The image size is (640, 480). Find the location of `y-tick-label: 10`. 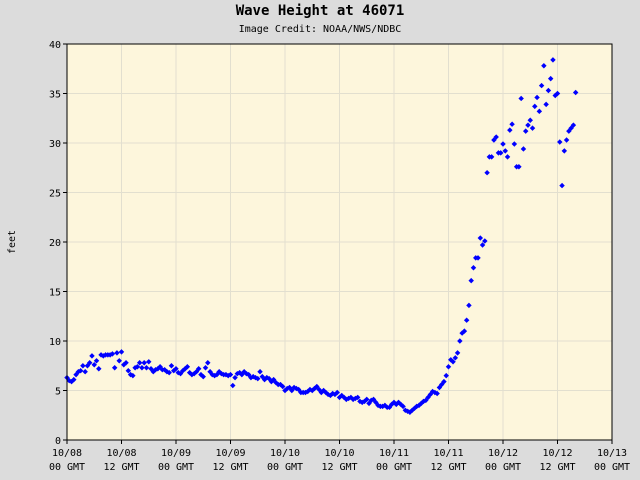

y-tick-label: 10 is located at coordinates (55, 342).